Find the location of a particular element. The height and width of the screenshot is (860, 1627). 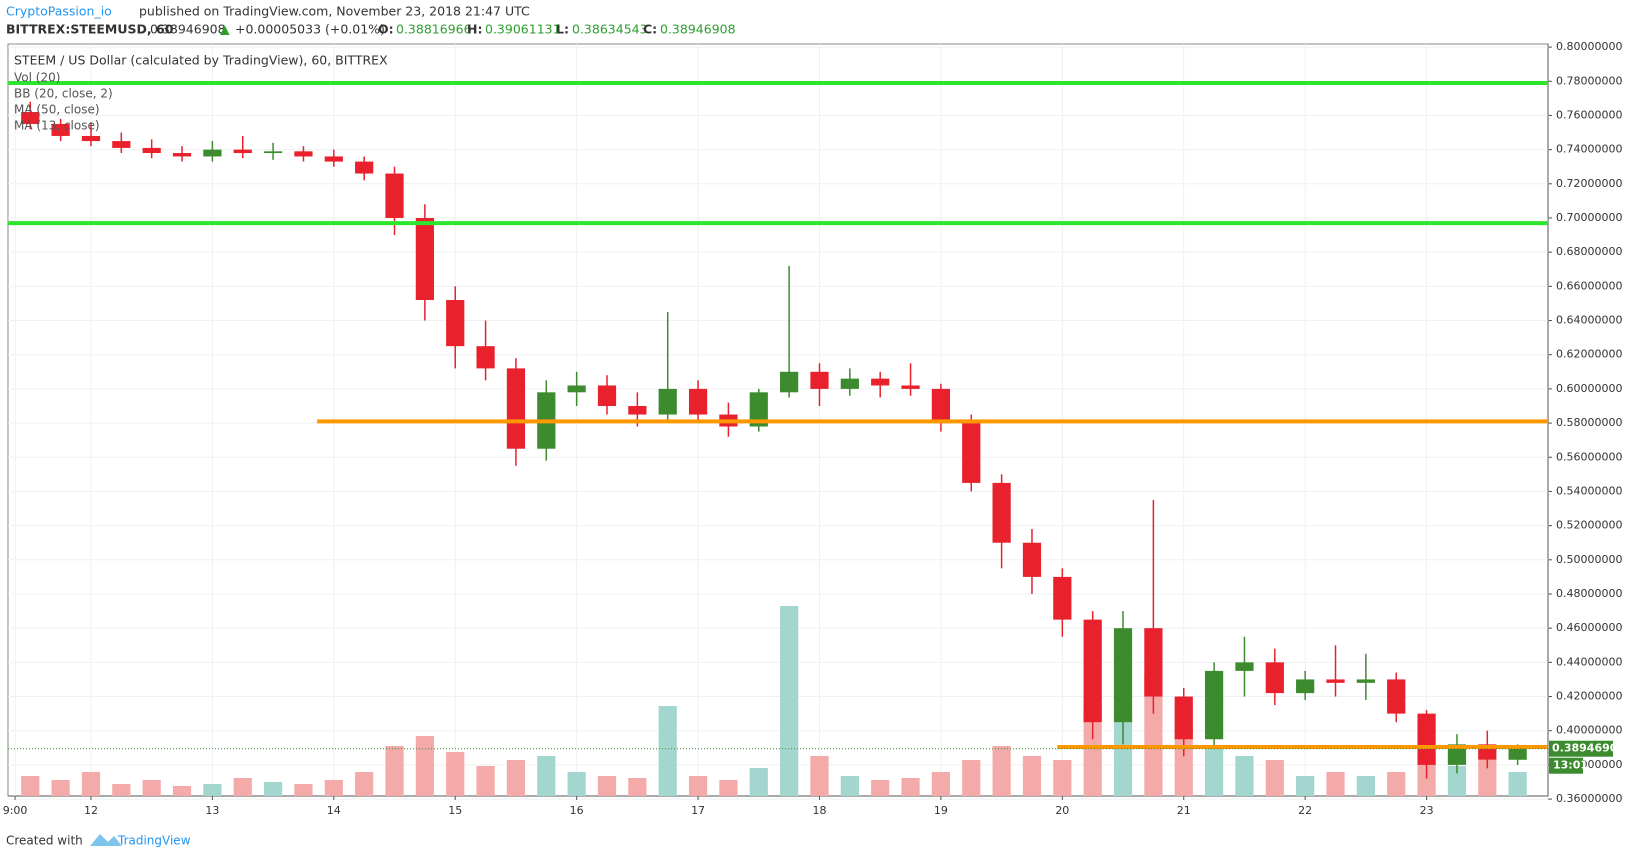

o-value: 0.38816966 is located at coordinates (434, 29).